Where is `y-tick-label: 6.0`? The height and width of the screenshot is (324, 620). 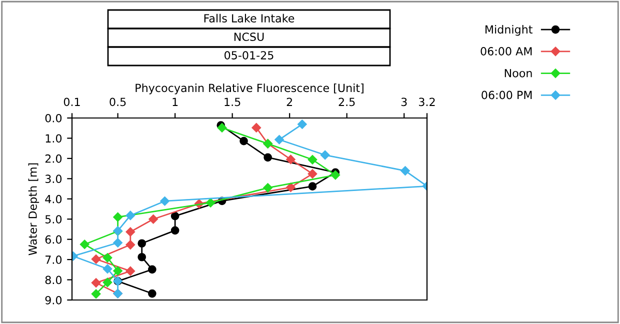 y-tick-label: 6.0 is located at coordinates (53, 239).